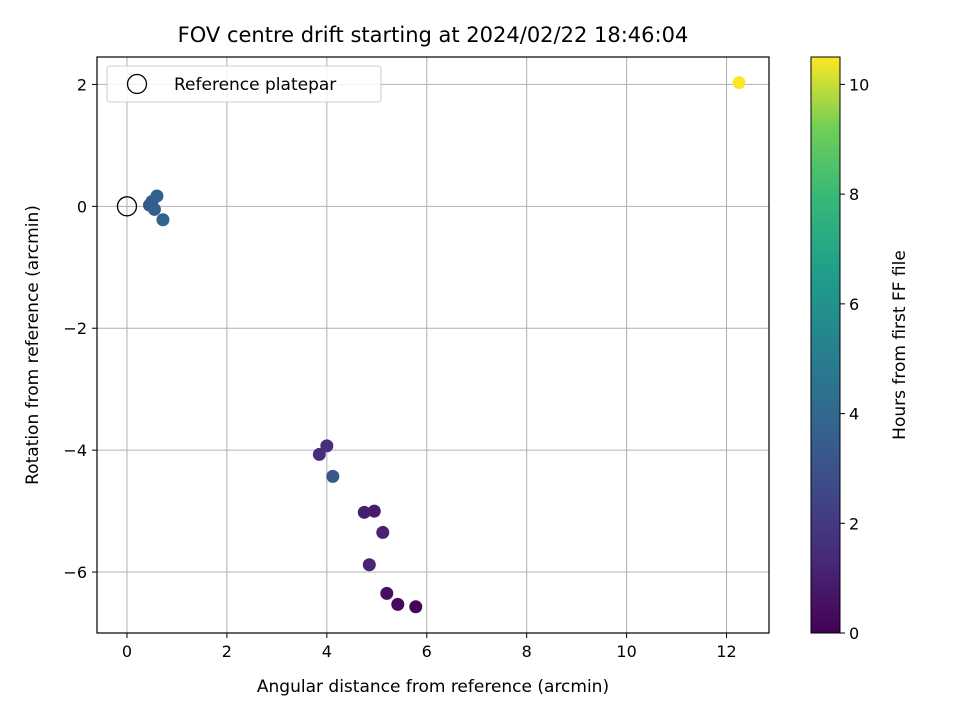  I want to click on y-tick-label: −2, so click(75, 328).